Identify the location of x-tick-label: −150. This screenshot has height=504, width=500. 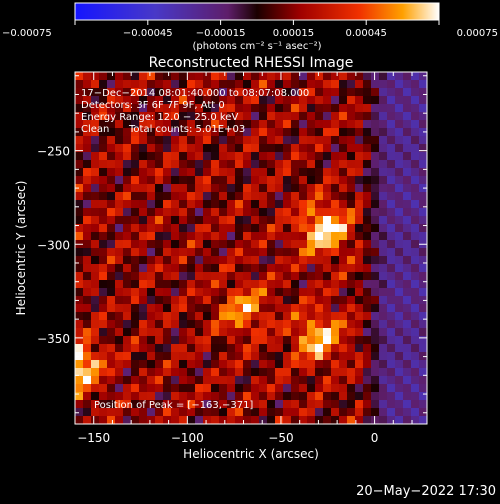
(93, 438).